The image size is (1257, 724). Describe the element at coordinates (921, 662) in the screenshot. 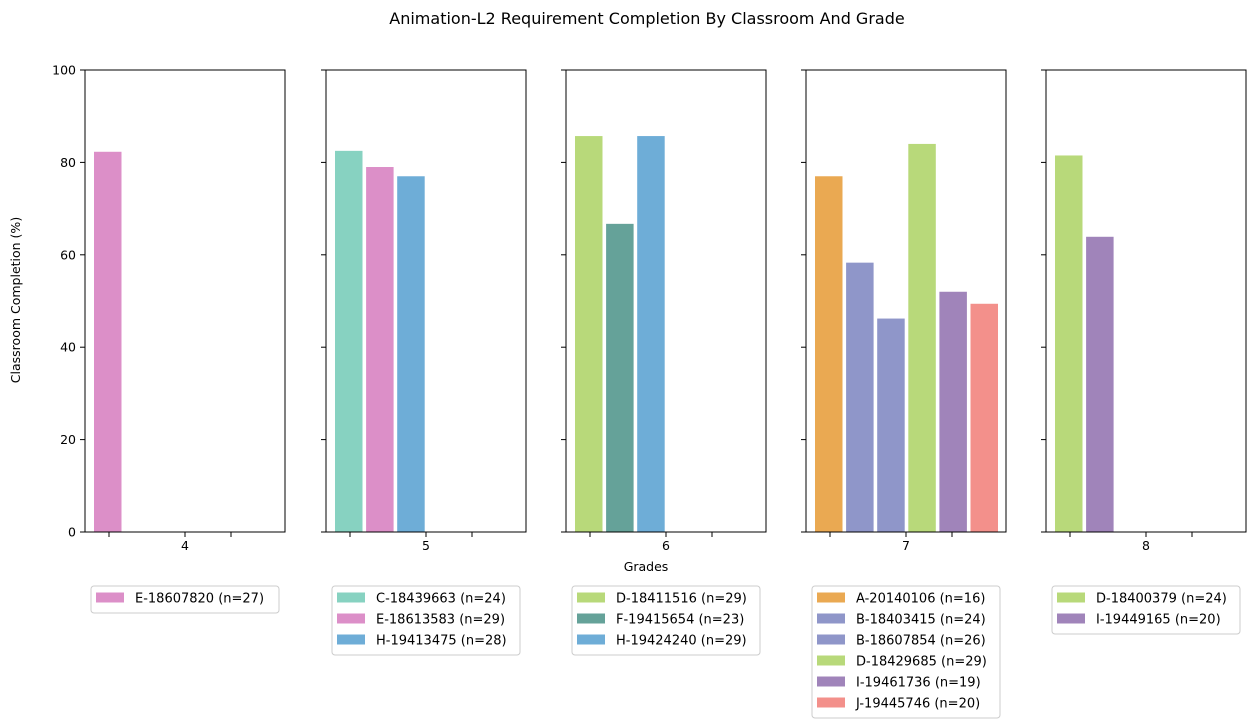

I see `legend-label: D-18429685 (n=29)` at that location.